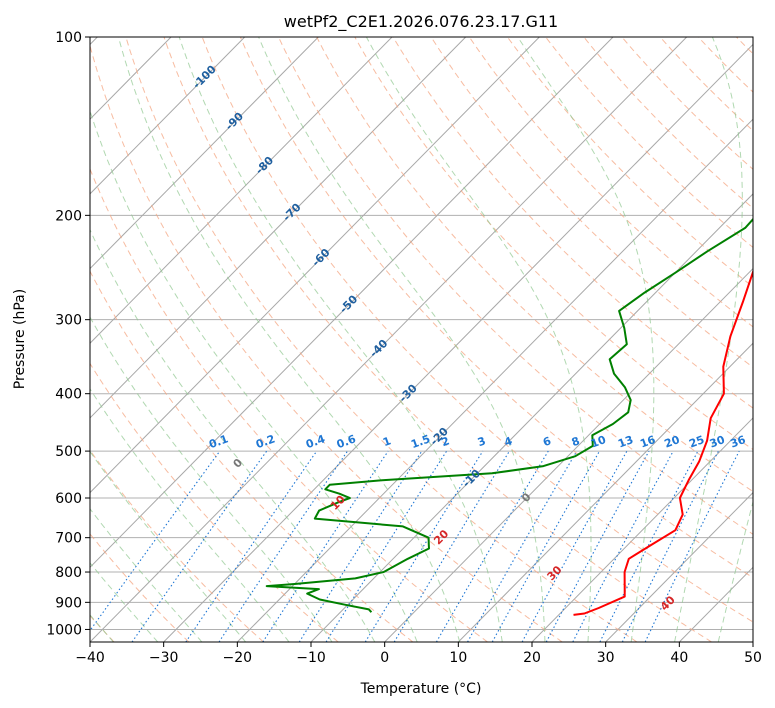  I want to click on mixing-ratio-label: 36, so click(738, 442).